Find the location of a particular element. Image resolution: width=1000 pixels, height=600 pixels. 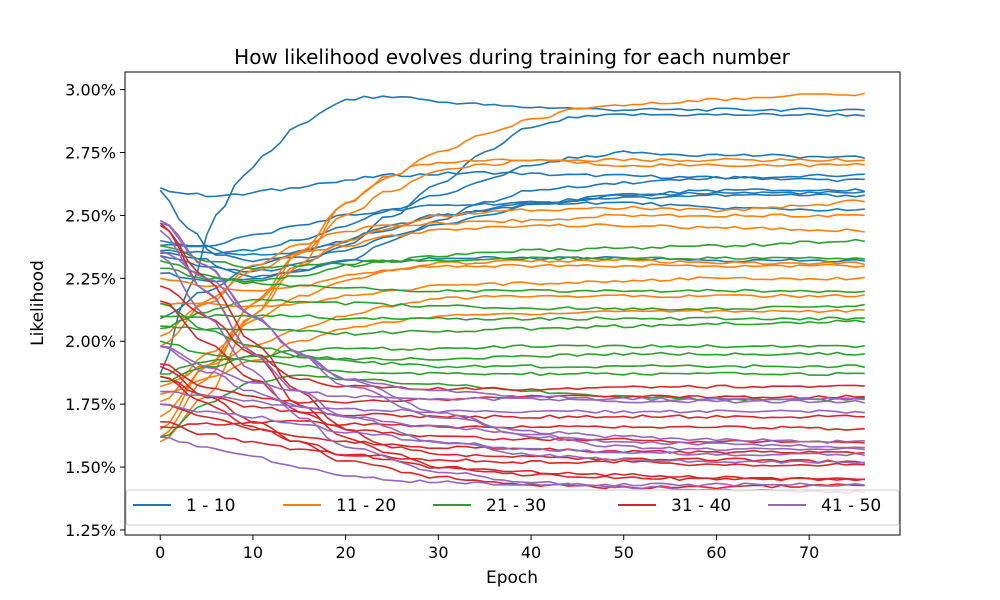

legend-label: 21 - 30 is located at coordinates (516, 506).